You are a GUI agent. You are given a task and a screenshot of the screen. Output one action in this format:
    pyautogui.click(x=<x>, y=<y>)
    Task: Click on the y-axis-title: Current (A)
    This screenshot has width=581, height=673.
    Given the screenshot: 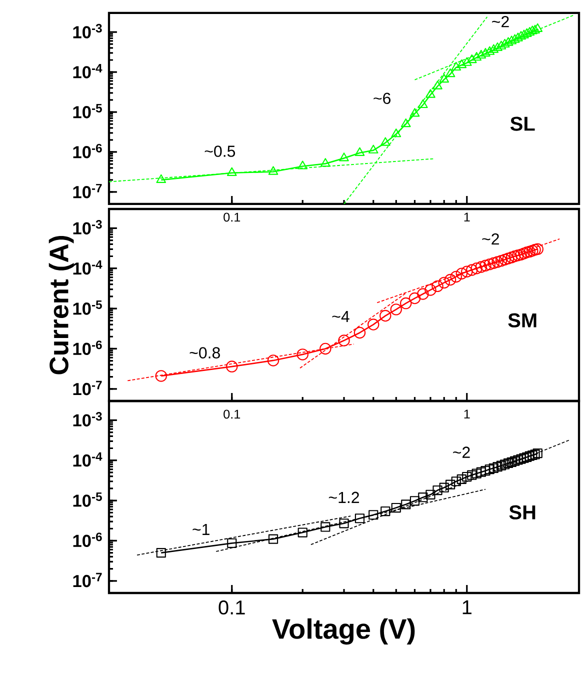 What is the action you would take?
    pyautogui.click(x=61, y=305)
    